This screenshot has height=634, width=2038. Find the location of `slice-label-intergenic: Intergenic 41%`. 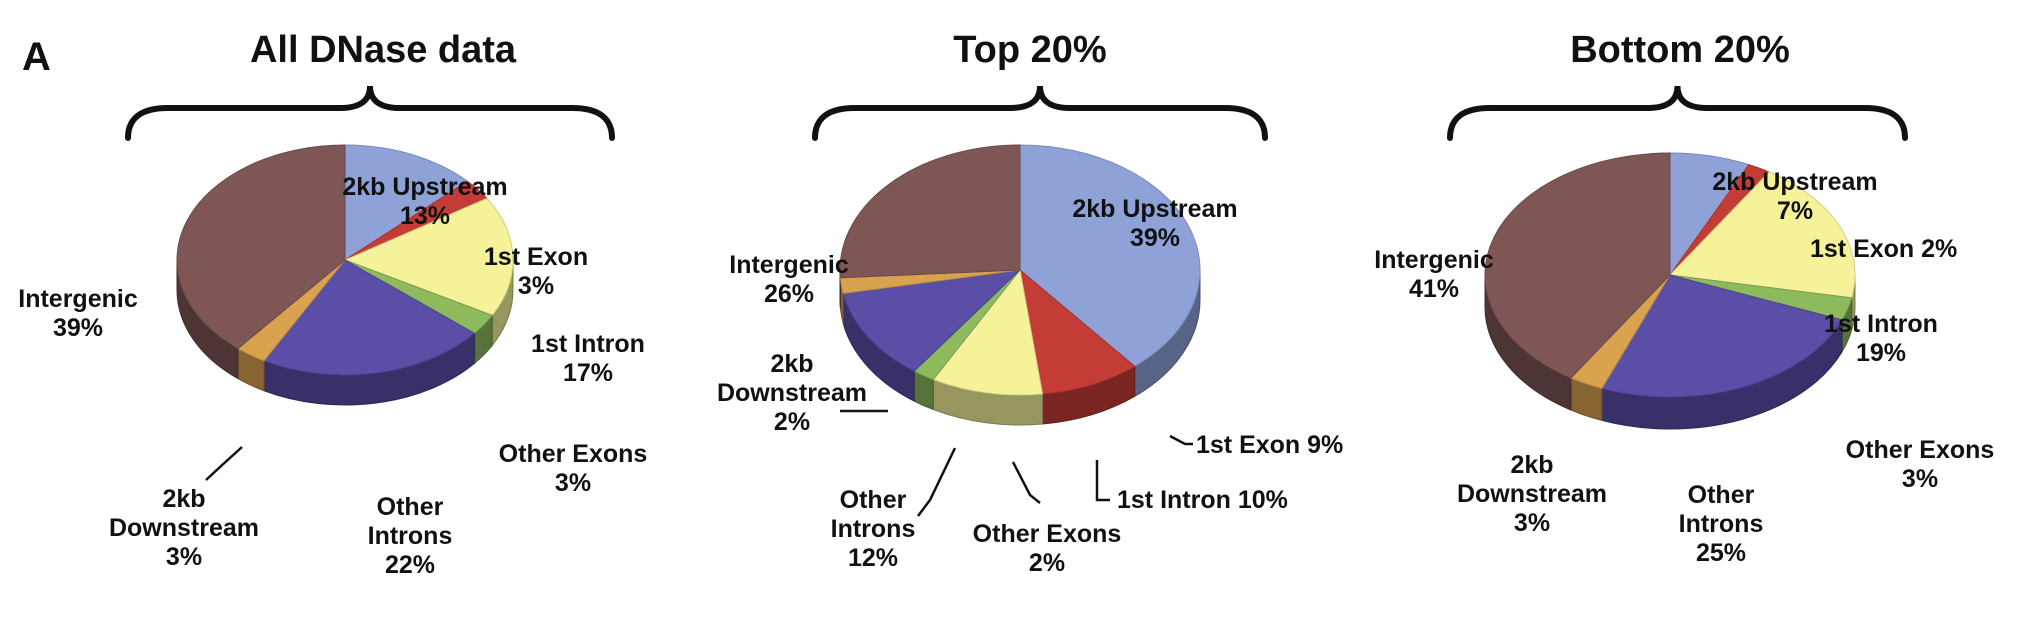

slice-label-intergenic: Intergenic 41% is located at coordinates (1434, 274).